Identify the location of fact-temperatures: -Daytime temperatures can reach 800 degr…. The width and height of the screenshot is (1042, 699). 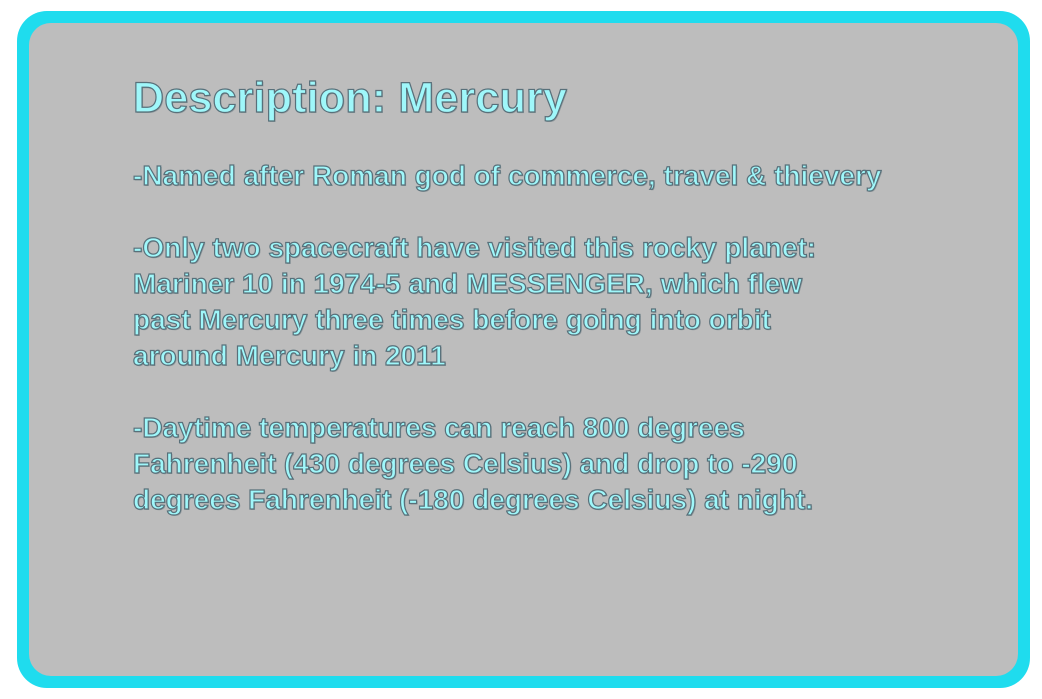
(472, 464).